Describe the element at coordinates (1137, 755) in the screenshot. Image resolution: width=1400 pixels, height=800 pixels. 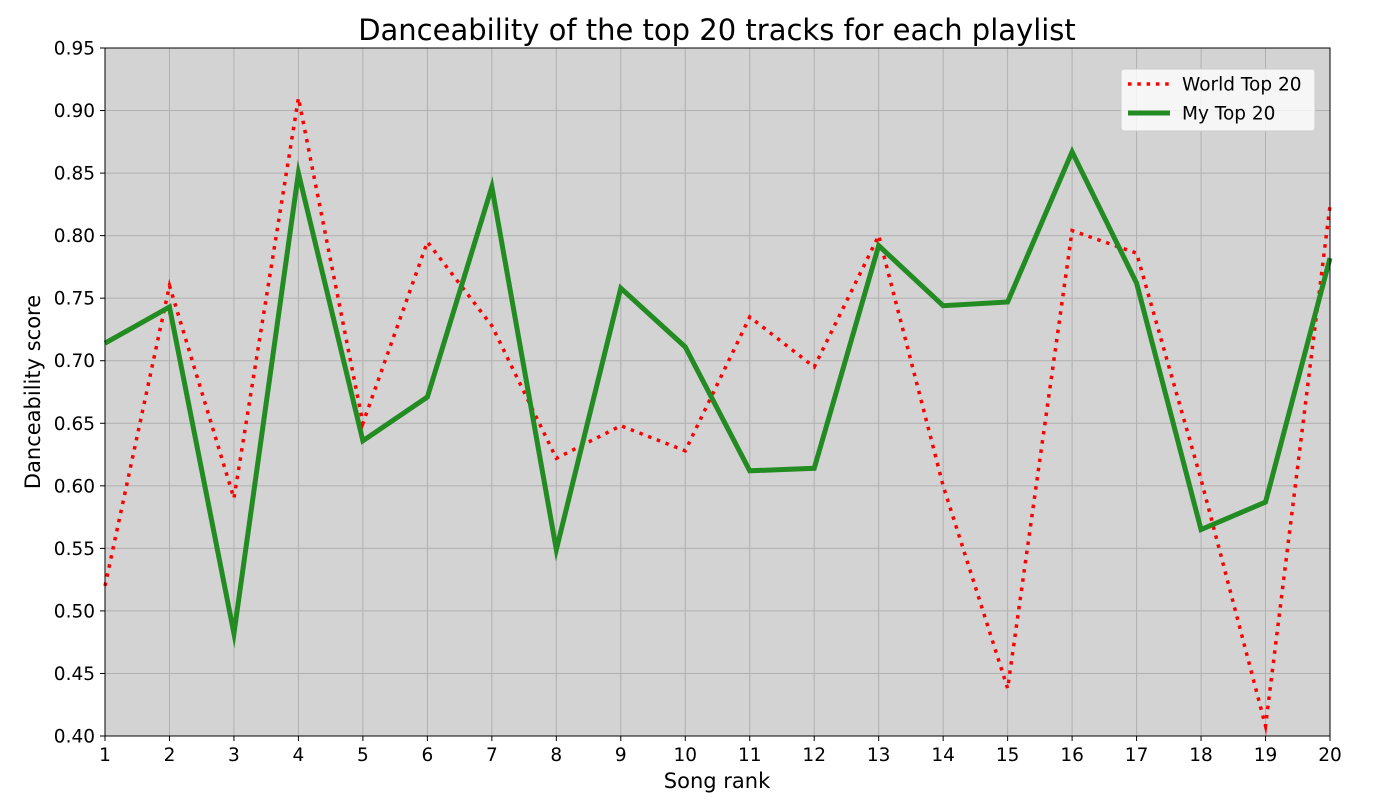
I see `x-tick-label: 17` at that location.